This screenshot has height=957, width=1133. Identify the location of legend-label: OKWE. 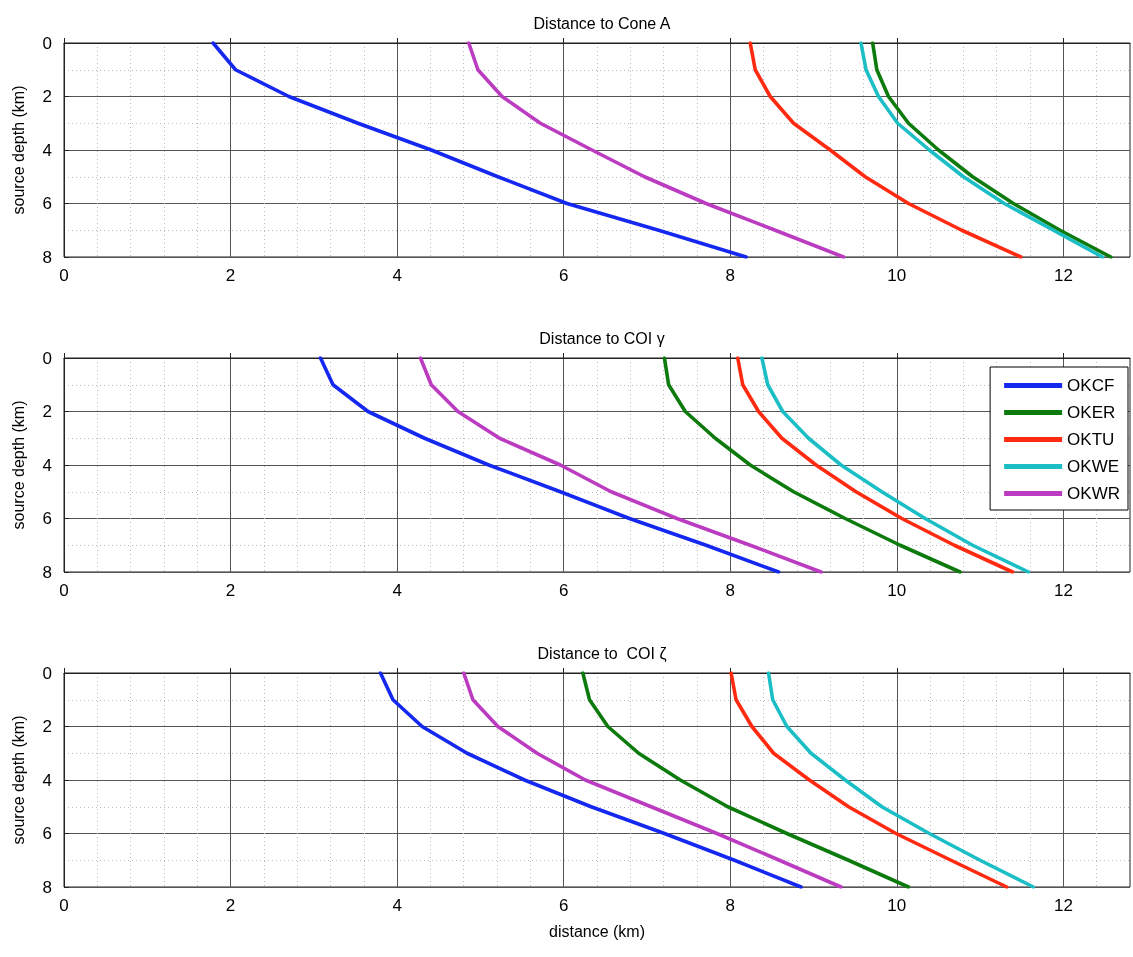
(1093, 466).